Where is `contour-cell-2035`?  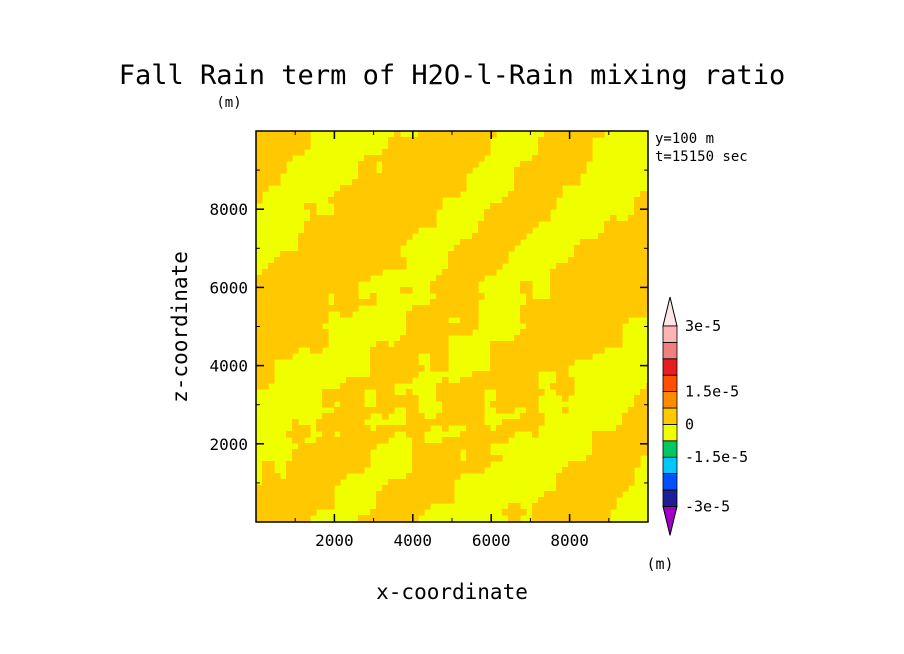
contour-cell-2035 is located at coordinates (625, 458).